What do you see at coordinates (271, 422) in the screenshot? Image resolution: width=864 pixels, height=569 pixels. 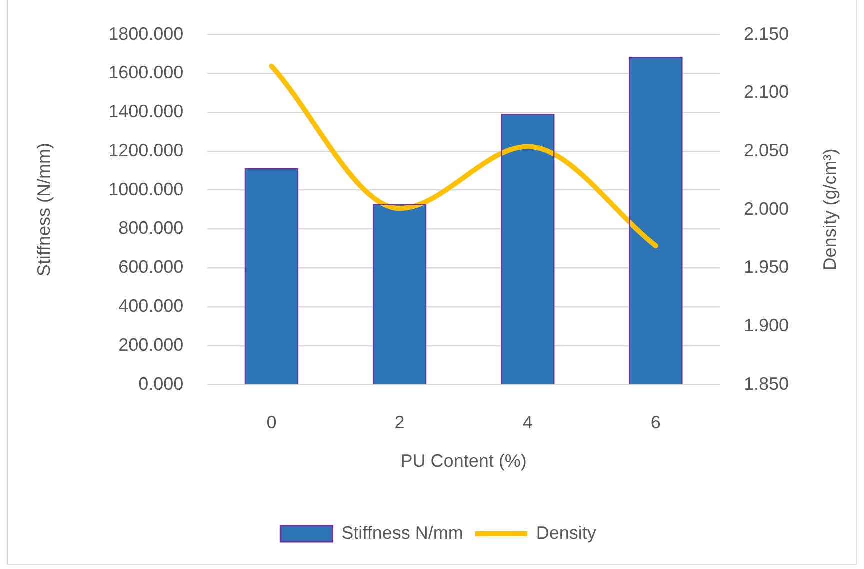 I see `x-tick-label: 0` at bounding box center [271, 422].